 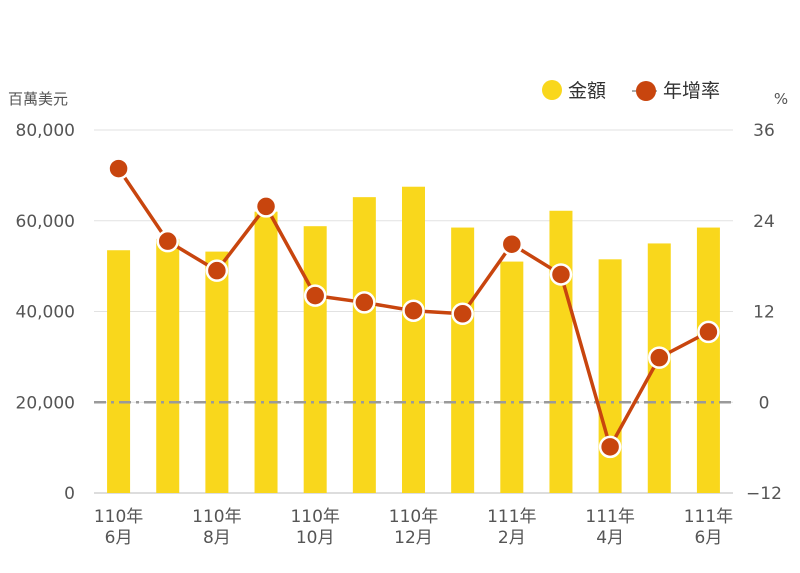 I want to click on y-right-tick-label: 0, so click(x=764, y=403).